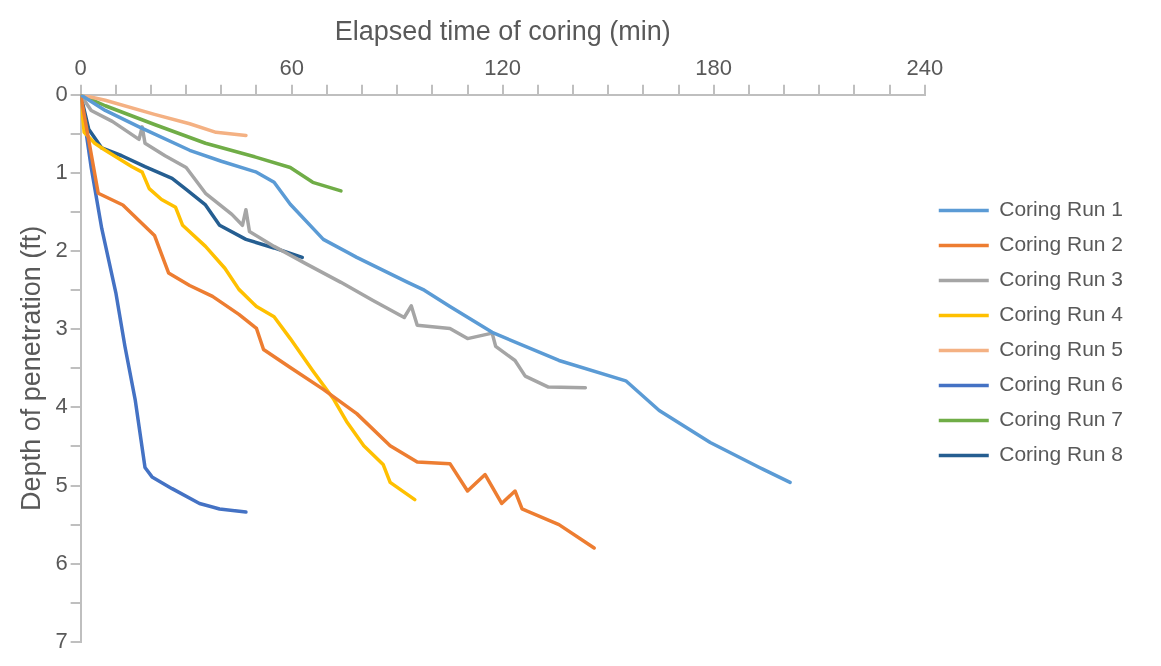  What do you see at coordinates (1061, 384) in the screenshot?
I see `legend-label: Coring Run 6` at bounding box center [1061, 384].